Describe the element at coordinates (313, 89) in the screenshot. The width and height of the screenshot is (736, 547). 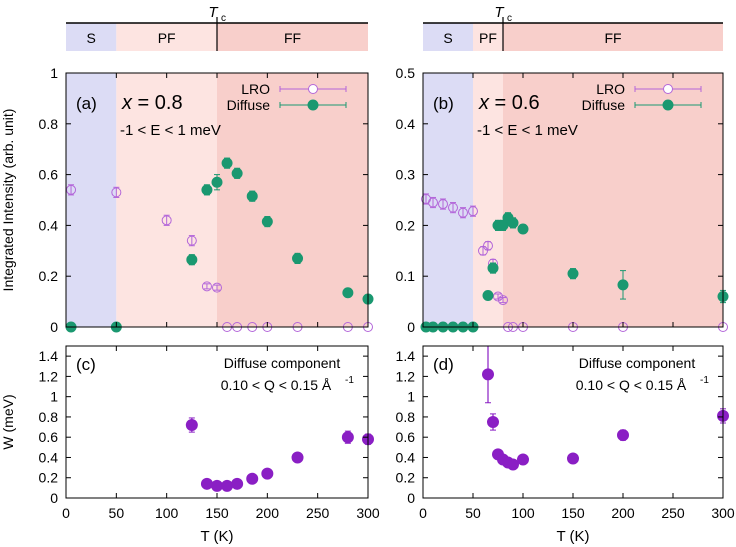
I see `legend-lro-marker-a` at that location.